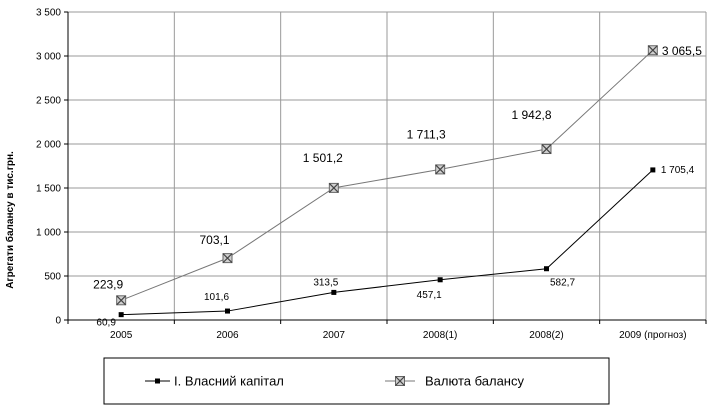  Describe the element at coordinates (440, 335) in the screenshot. I see `x-tick-label: 2008(1)` at that location.